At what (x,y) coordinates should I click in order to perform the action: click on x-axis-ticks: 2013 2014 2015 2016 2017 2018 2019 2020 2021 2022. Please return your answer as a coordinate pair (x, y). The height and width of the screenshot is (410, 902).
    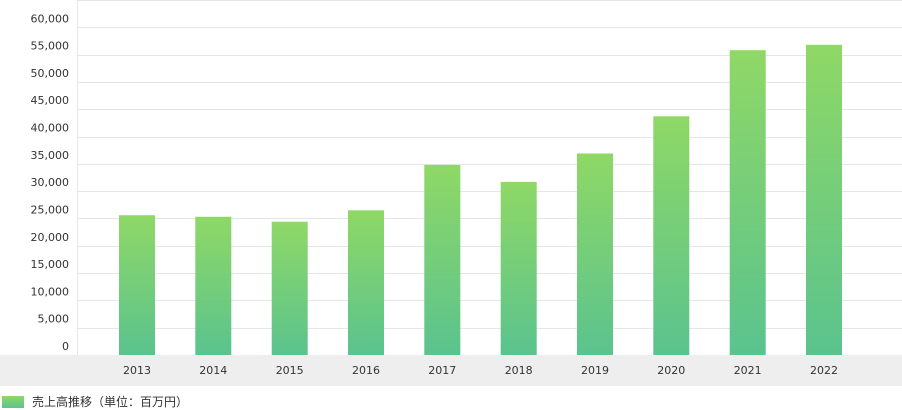
    Looking at the image, I should click on (480, 370).